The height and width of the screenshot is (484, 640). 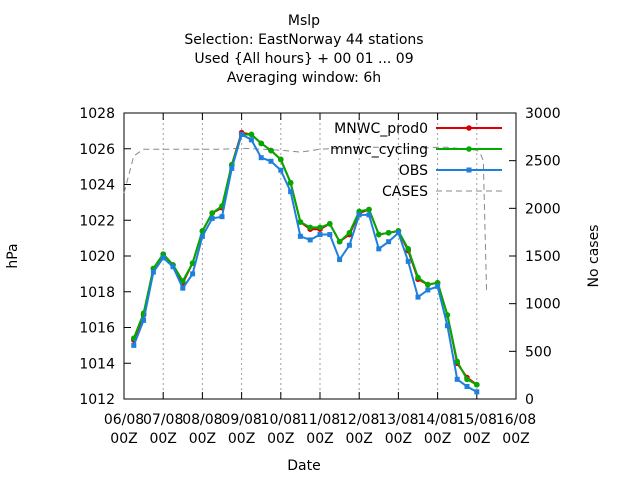 What do you see at coordinates (543, 305) in the screenshot?
I see `y2-tick-label: 1000` at bounding box center [543, 305].